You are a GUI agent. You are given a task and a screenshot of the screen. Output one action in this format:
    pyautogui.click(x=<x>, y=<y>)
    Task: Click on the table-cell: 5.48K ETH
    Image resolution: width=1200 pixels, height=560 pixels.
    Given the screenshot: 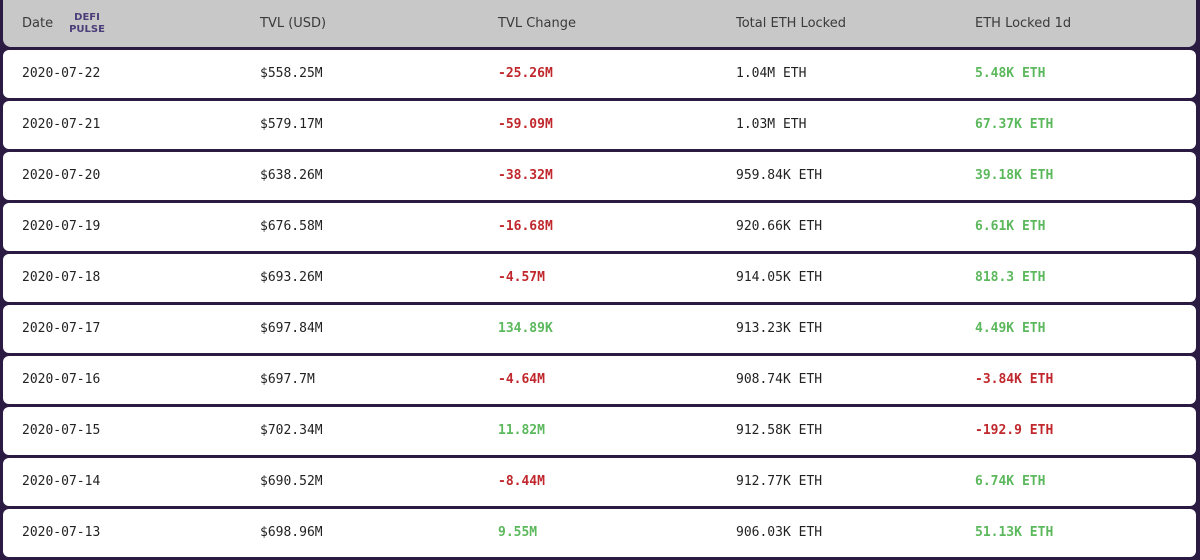 What is the action you would take?
    pyautogui.click(x=1010, y=73)
    